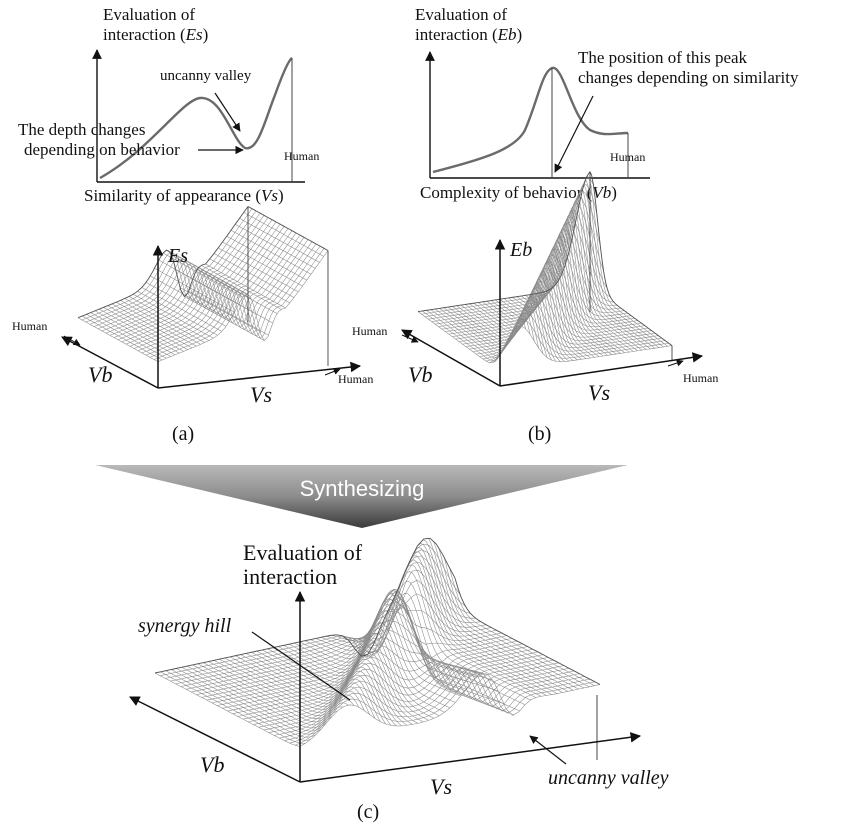 This screenshot has height=828, width=841. Describe the element at coordinates (183, 434) in the screenshot. I see `panel-a-caption: (a)` at that location.